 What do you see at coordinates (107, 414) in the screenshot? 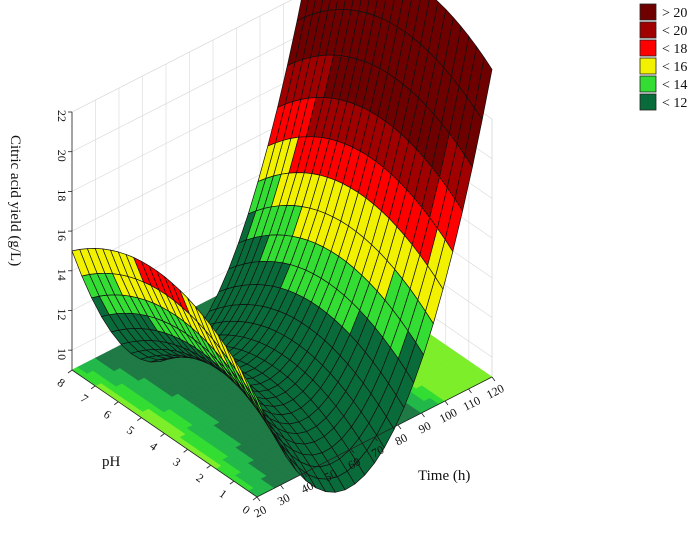
I see `ph-tick-label: 6` at bounding box center [107, 414].